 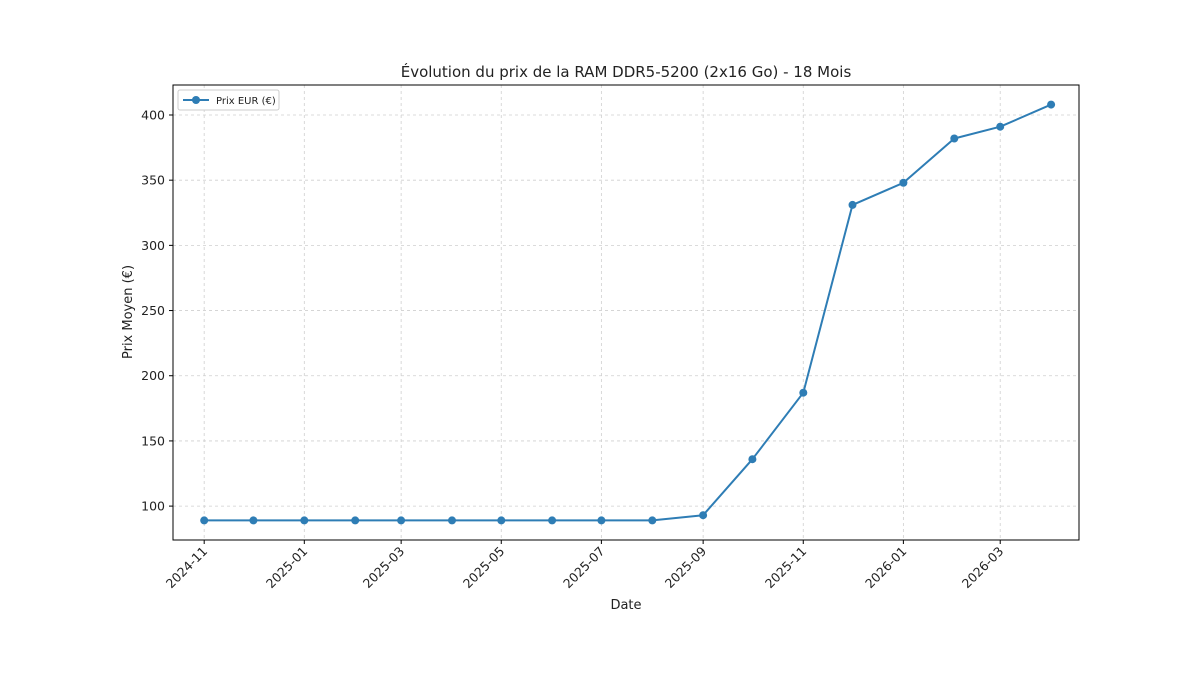 What do you see at coordinates (886, 568) in the screenshot?
I see `x-tick-label: 2026-01` at bounding box center [886, 568].